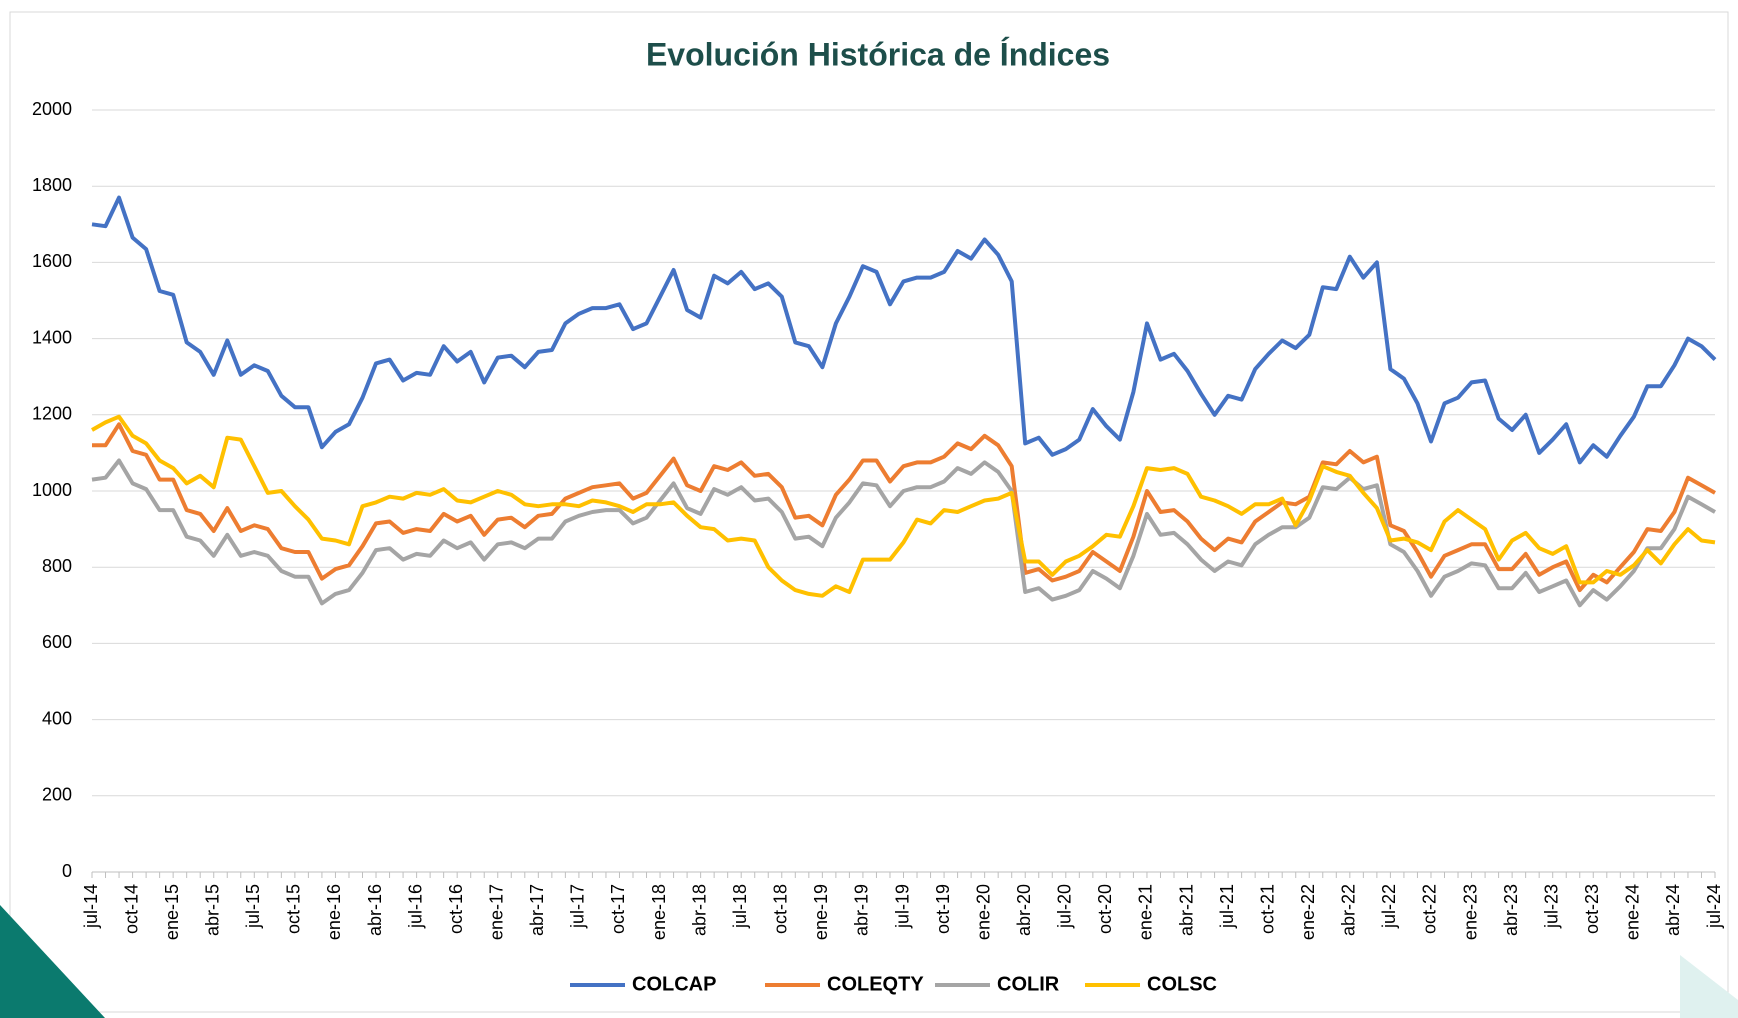 This screenshot has height=1018, width=1738. What do you see at coordinates (1182, 984) in the screenshot?
I see `legend-label: COLSC` at bounding box center [1182, 984].